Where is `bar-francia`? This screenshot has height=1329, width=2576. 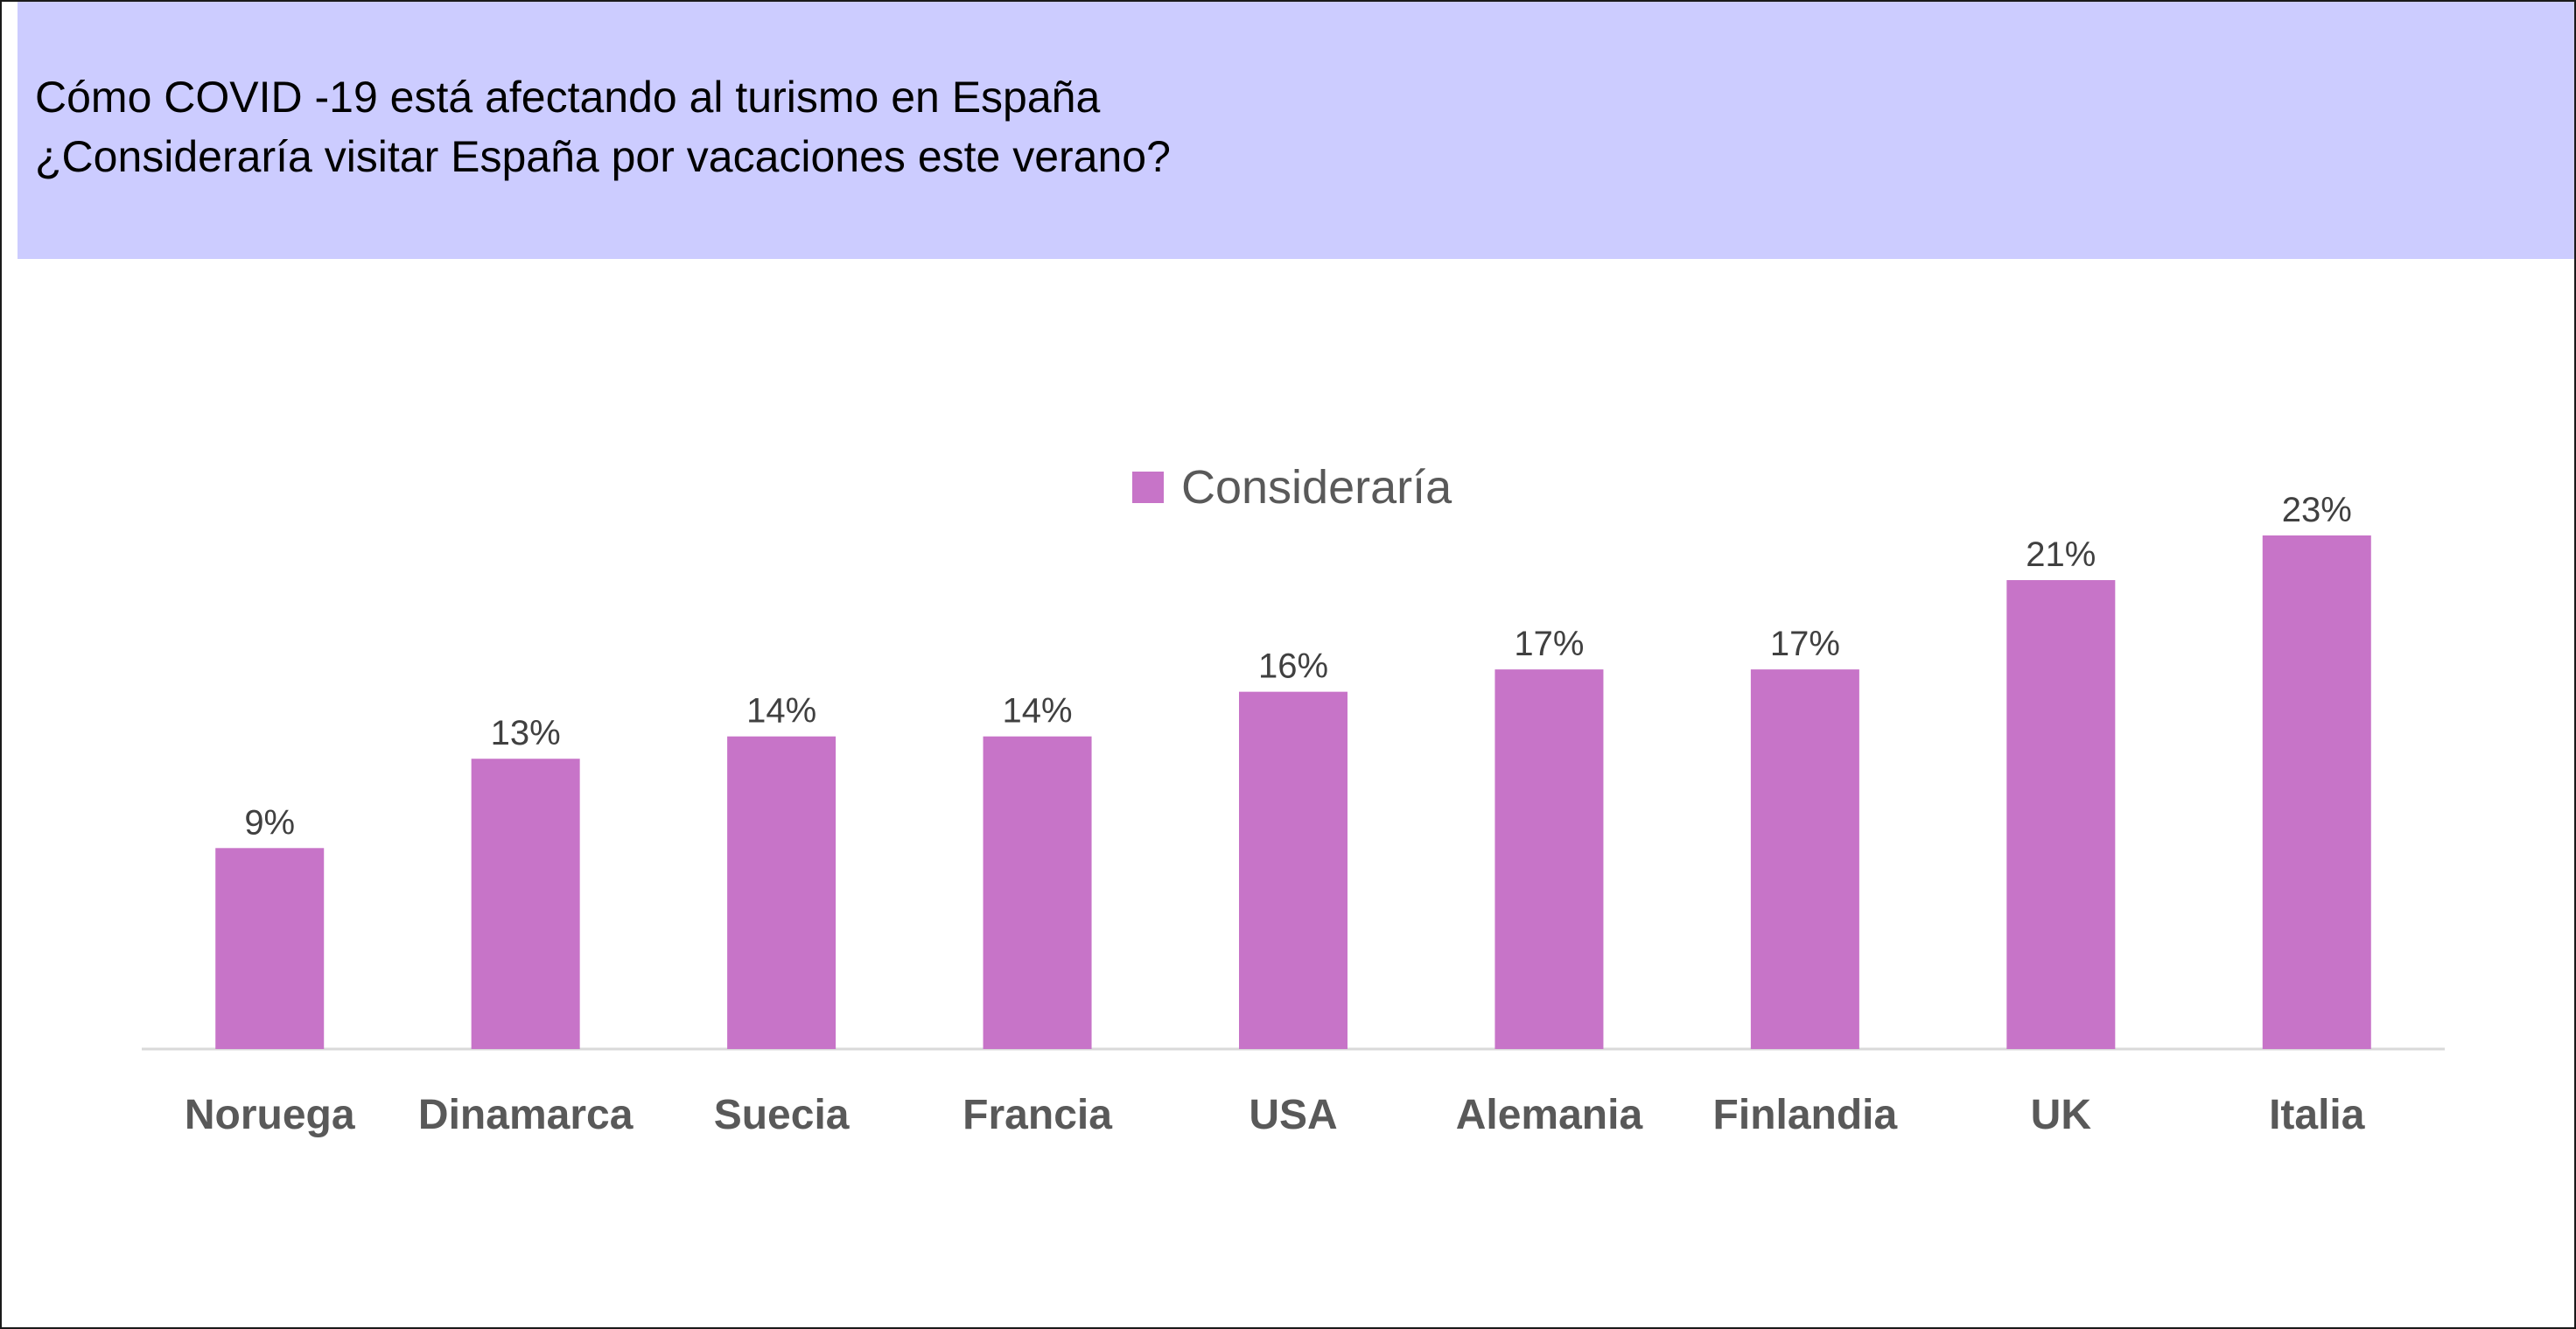 bar-francia is located at coordinates (1037, 893).